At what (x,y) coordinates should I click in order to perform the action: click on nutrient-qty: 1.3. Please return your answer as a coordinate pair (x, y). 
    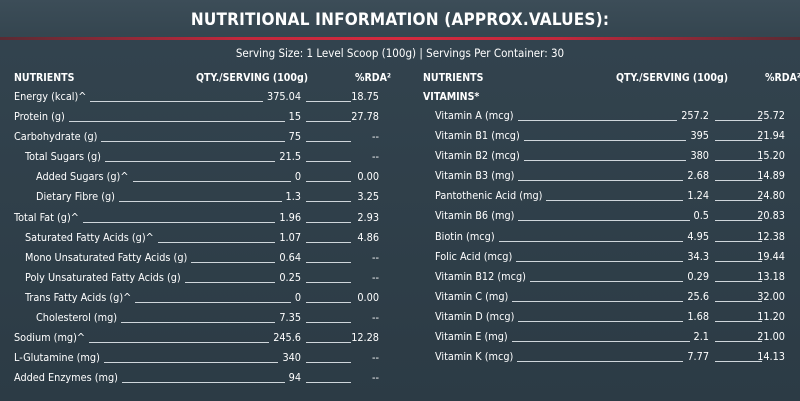
    Looking at the image, I should click on (293, 197).